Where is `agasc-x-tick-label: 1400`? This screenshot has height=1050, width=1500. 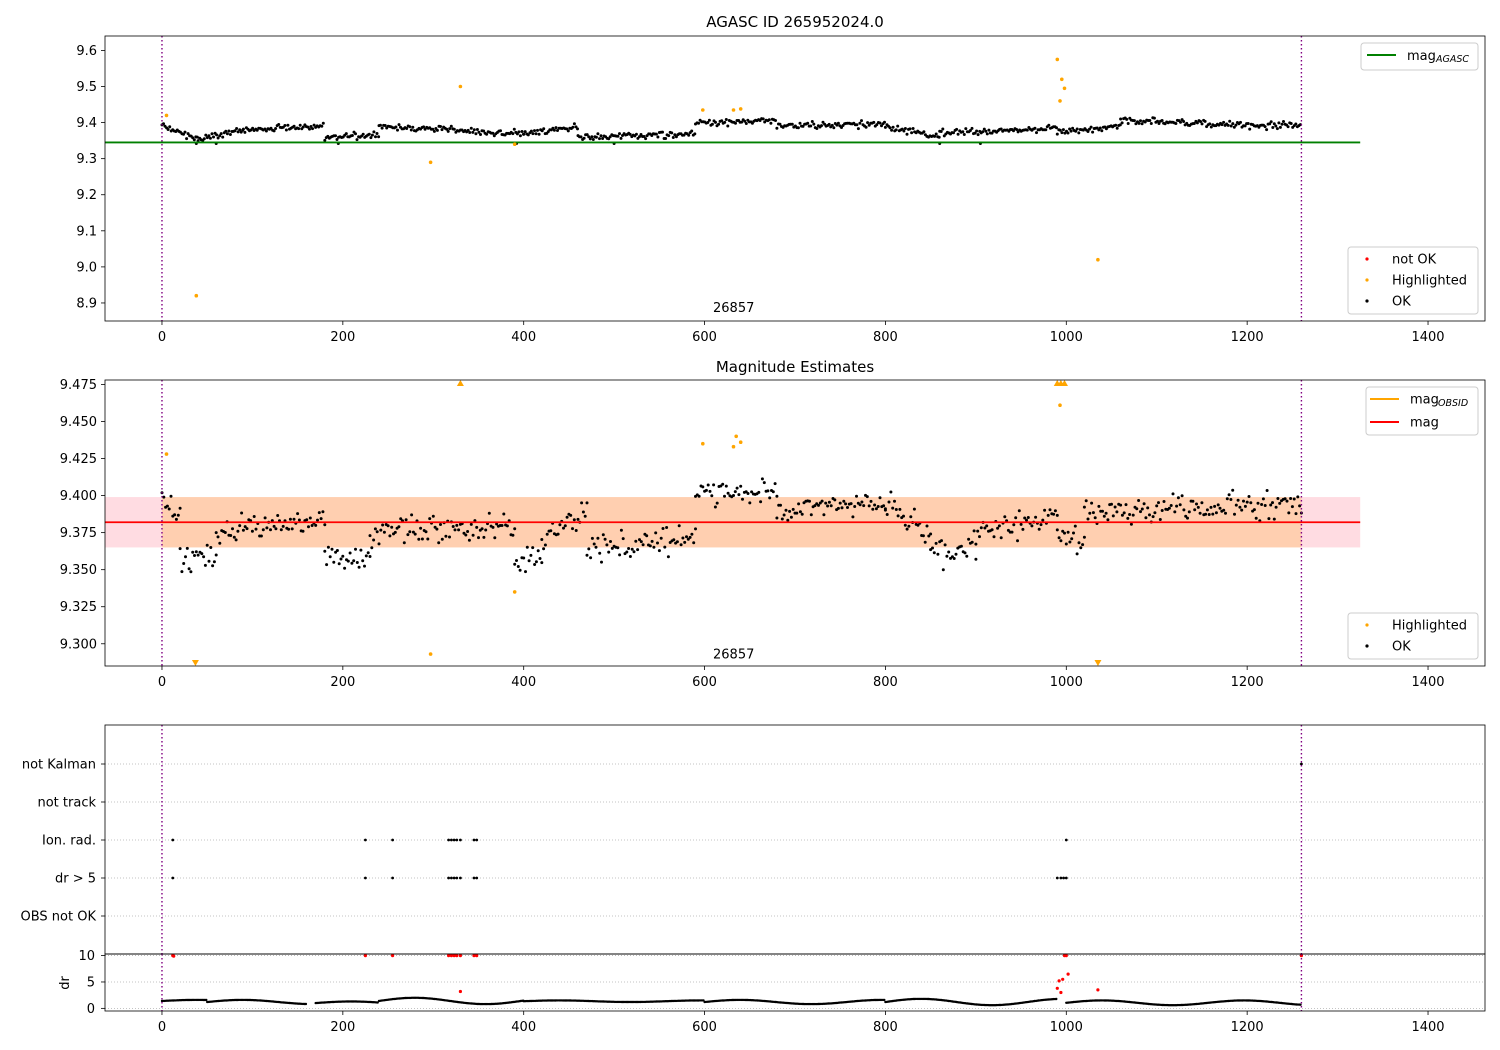 agasc-x-tick-label: 1400 is located at coordinates (1427, 337).